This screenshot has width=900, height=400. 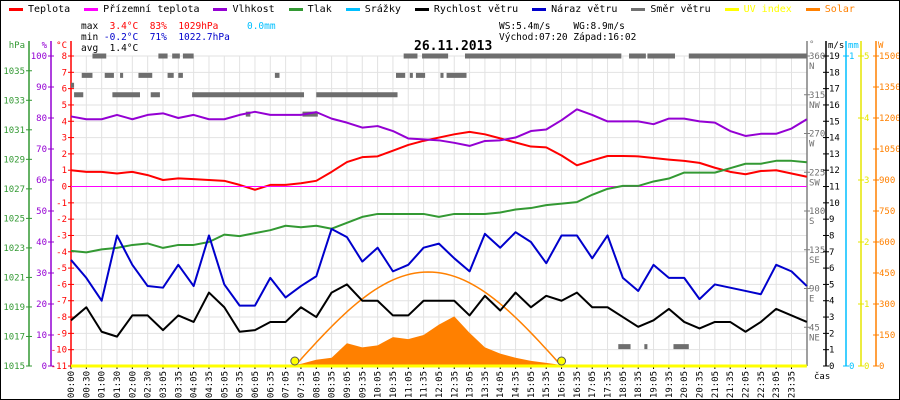 What do you see at coordinates (90, 48) in the screenshot?
I see `stats-label: avg` at bounding box center [90, 48].